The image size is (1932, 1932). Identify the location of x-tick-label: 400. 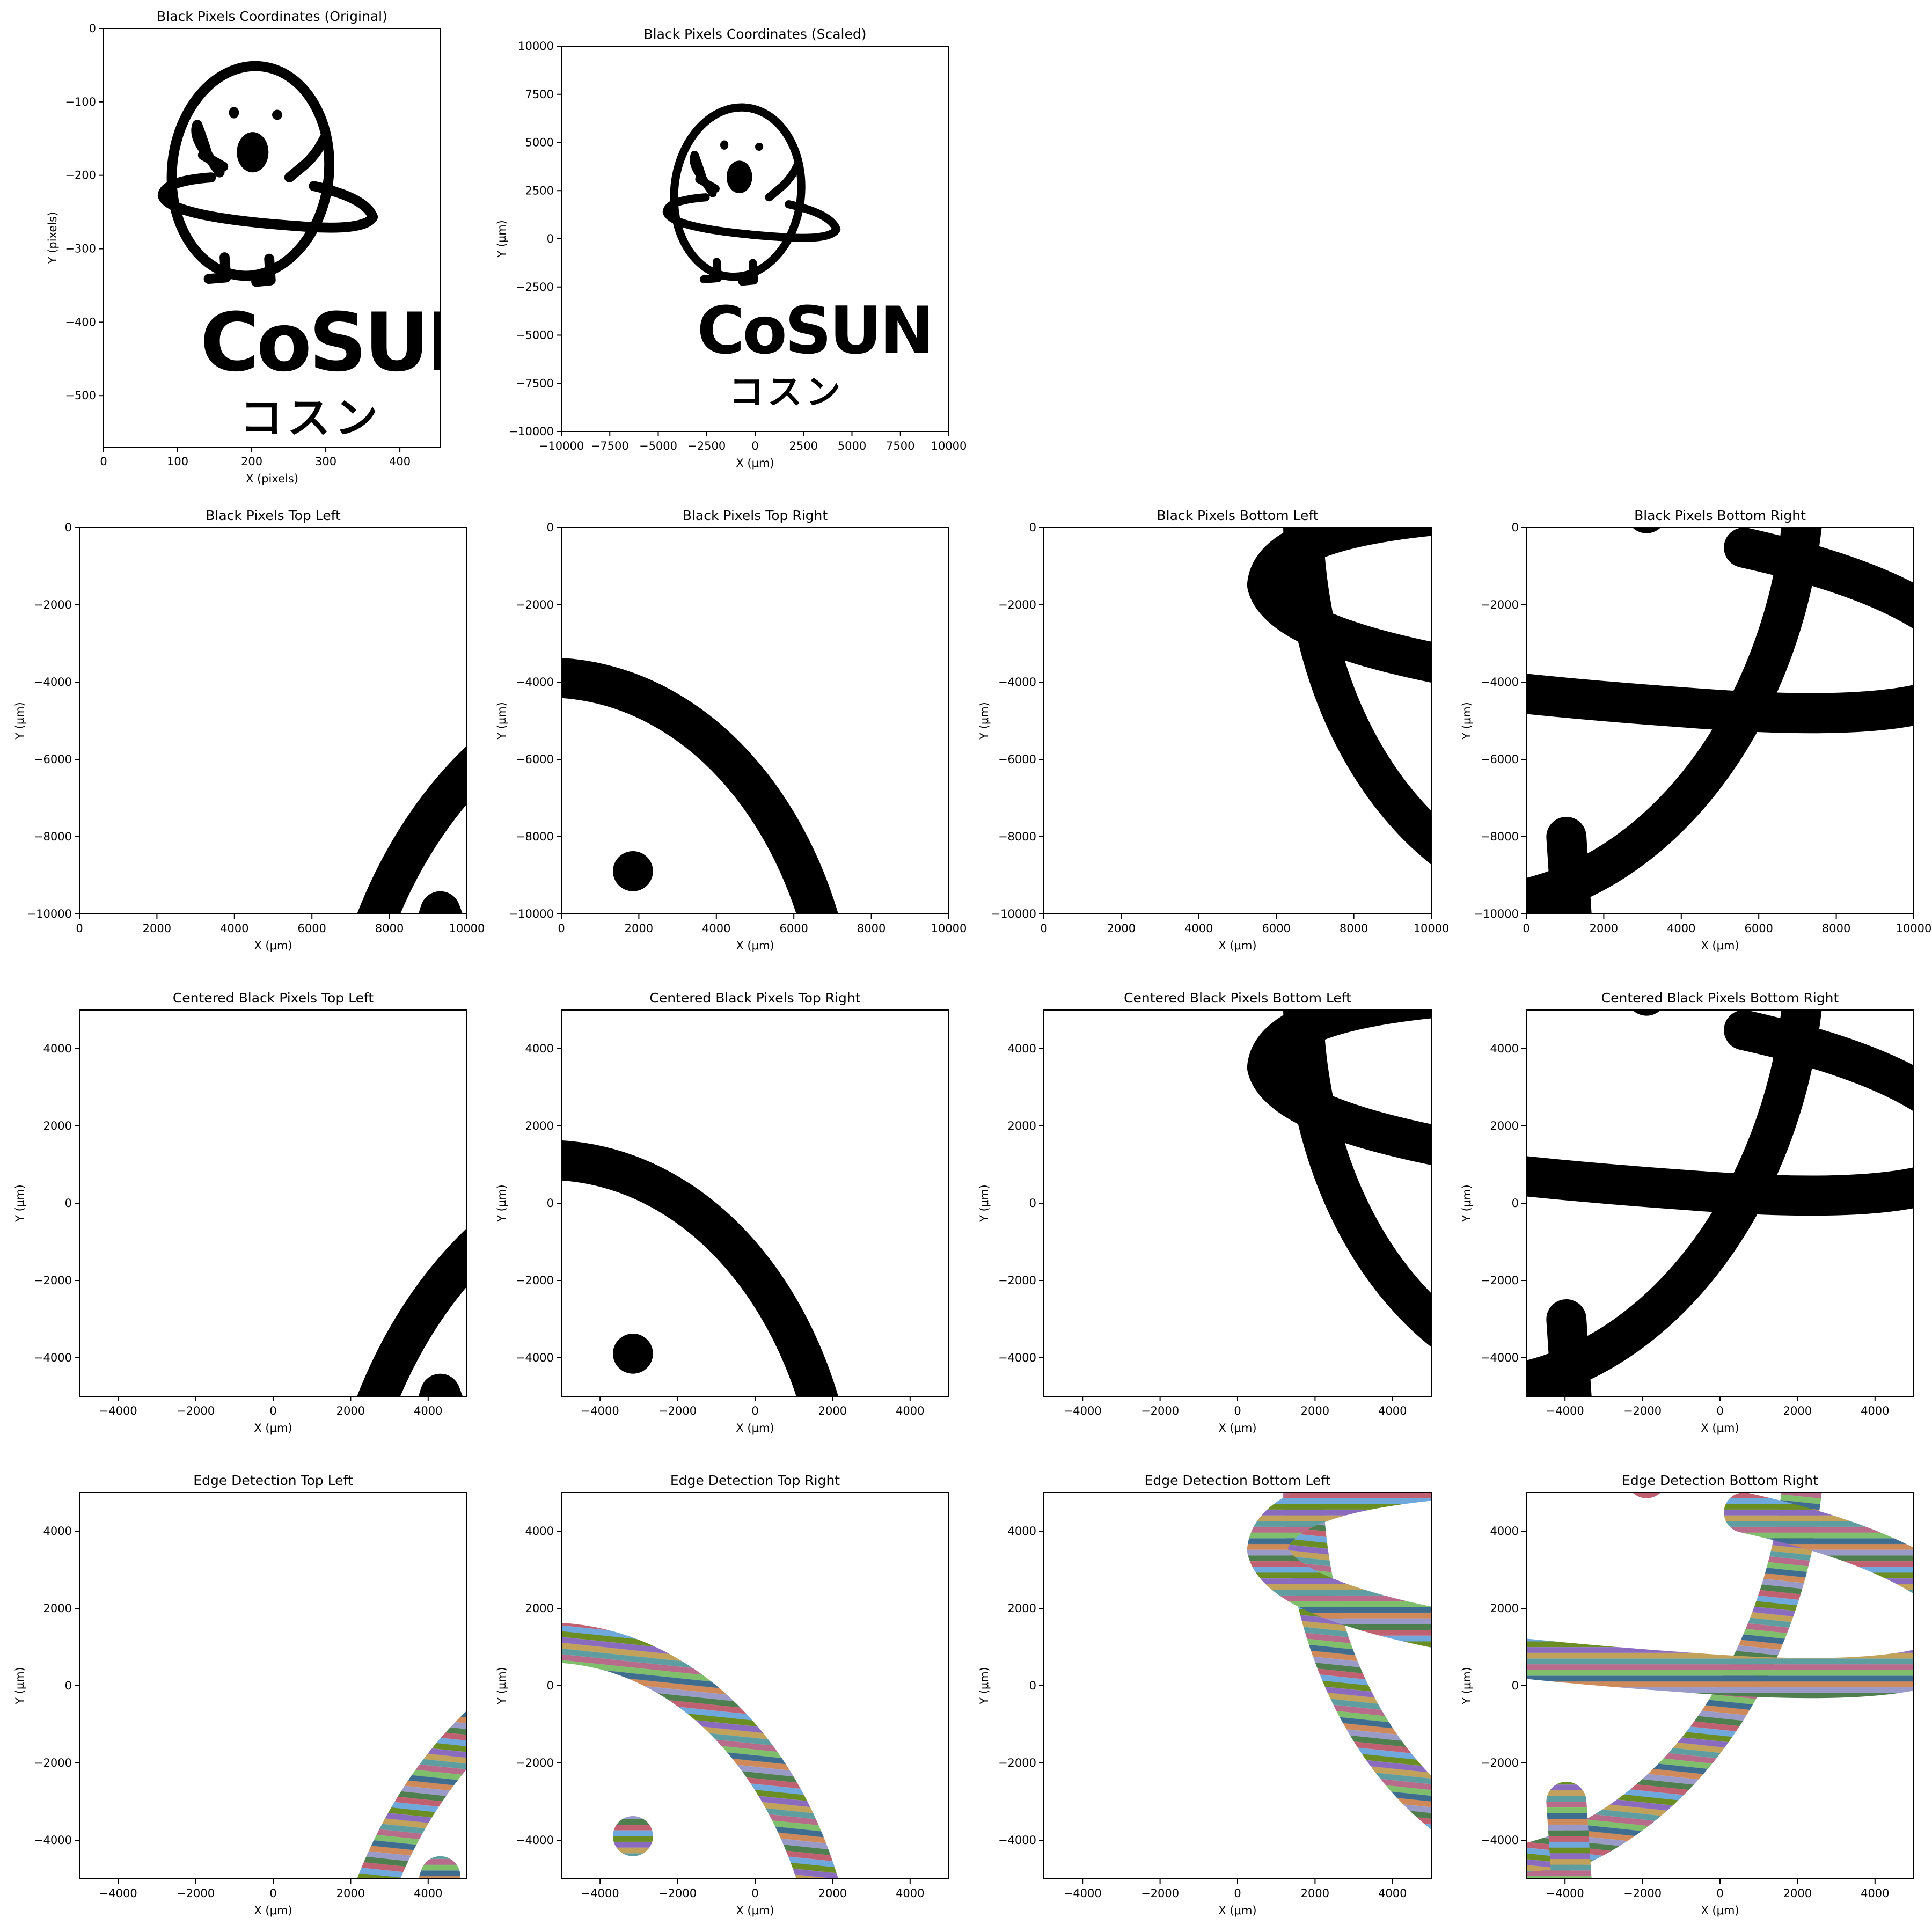
(400, 461).